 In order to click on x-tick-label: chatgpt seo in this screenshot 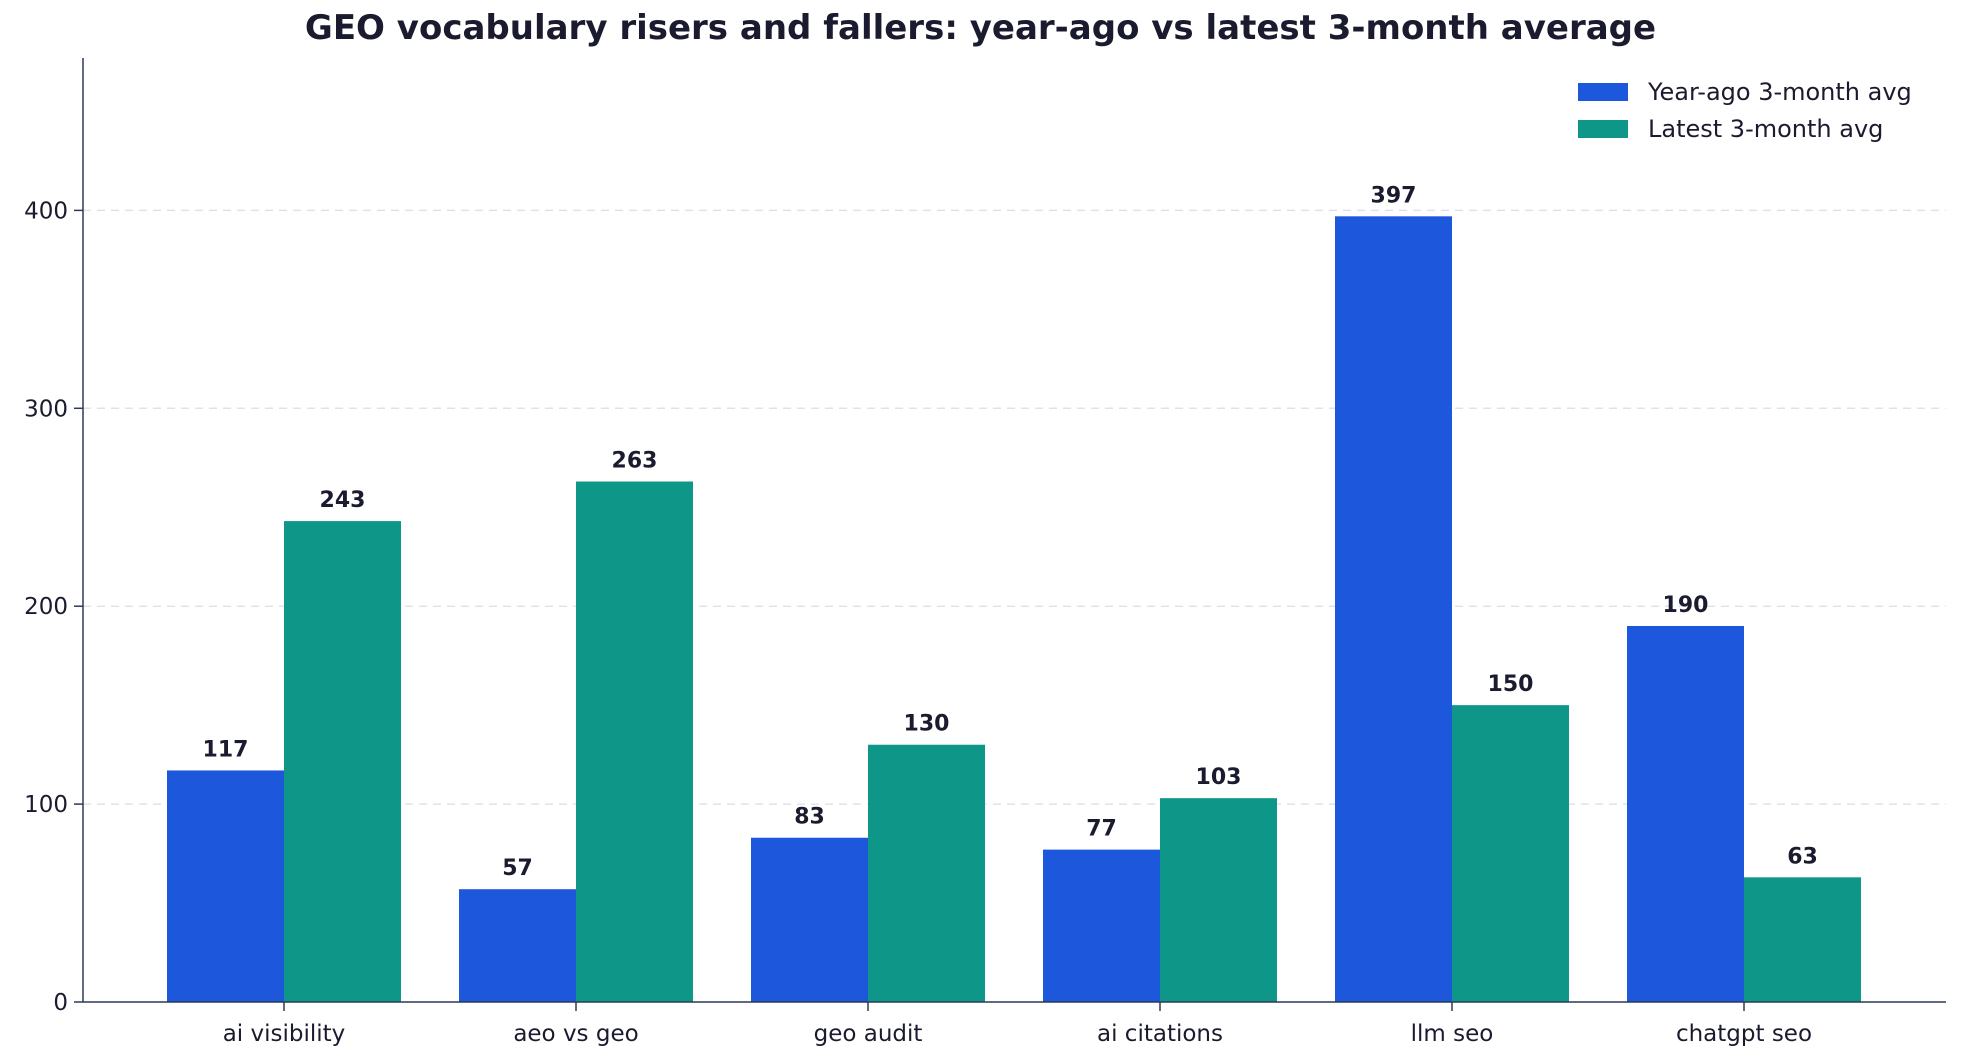, I will do `click(1744, 1034)`.